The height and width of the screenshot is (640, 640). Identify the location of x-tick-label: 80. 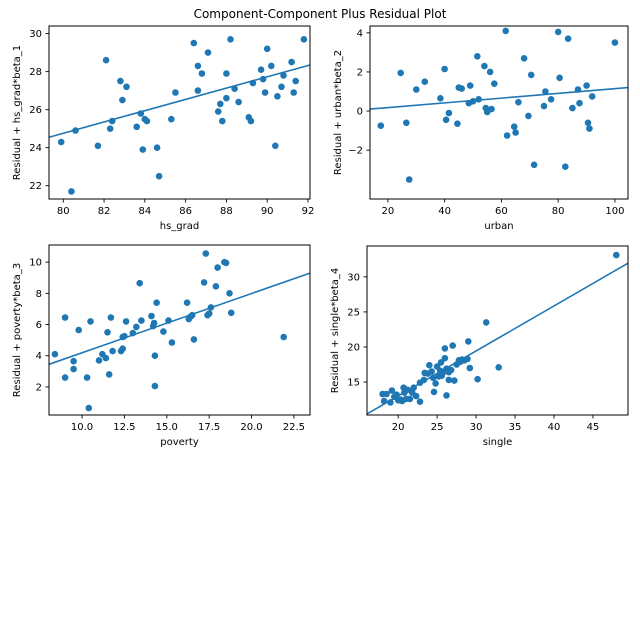
(63, 211).